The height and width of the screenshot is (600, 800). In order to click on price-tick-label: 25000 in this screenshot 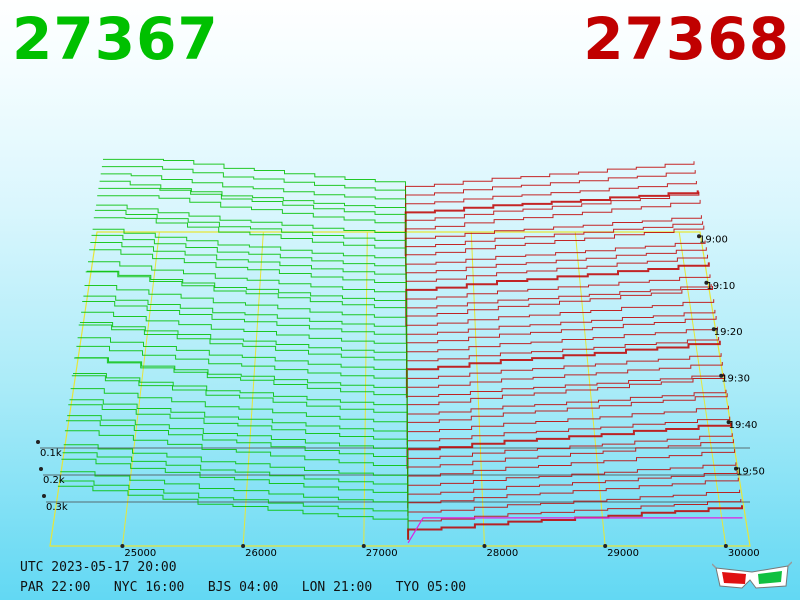, I will do `click(140, 553)`.